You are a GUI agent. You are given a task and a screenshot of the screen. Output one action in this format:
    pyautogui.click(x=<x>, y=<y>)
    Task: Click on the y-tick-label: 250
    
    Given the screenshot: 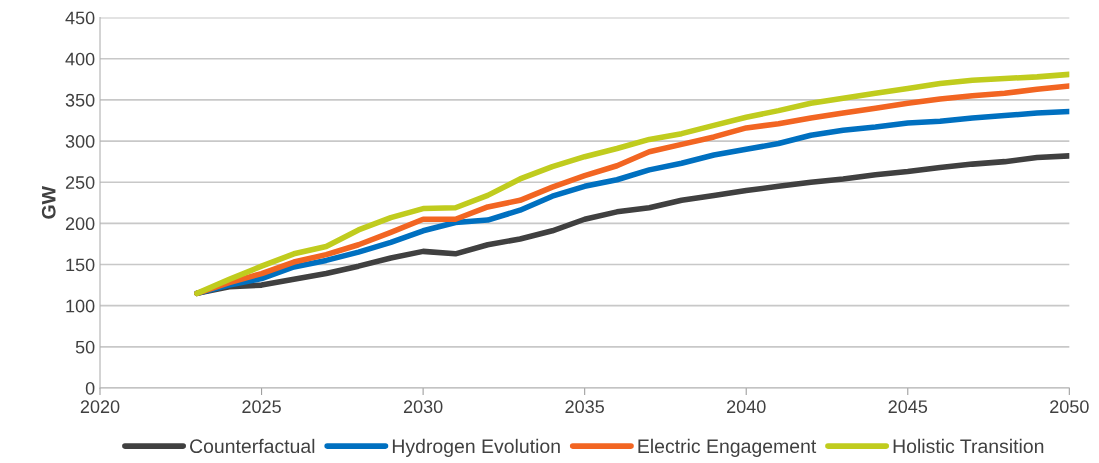 What is the action you would take?
    pyautogui.click(x=80, y=182)
    